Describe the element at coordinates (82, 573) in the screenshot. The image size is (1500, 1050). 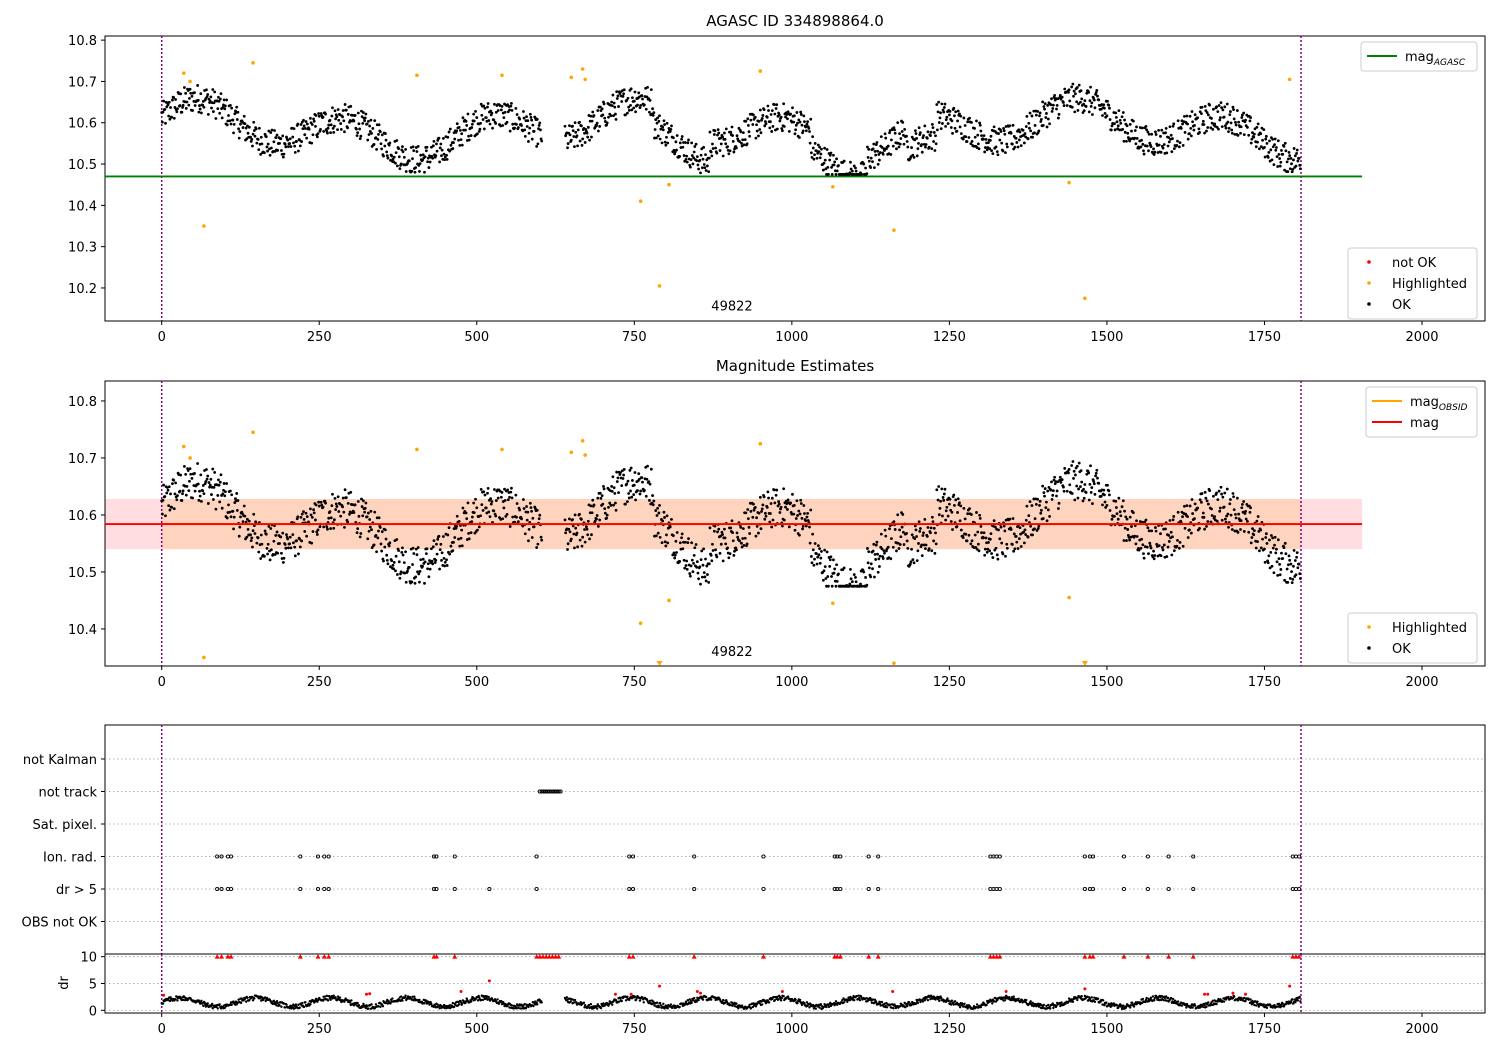
I see `p2-y-tick-label: 10.5` at that location.